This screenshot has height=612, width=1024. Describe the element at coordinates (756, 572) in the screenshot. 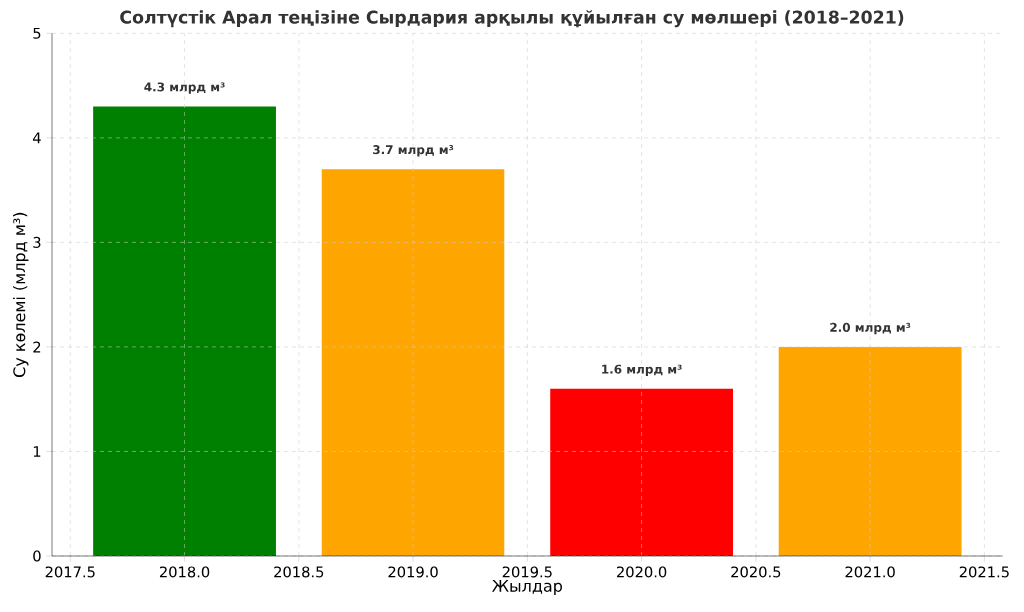

I see `x-tick-label: 2020.5` at that location.